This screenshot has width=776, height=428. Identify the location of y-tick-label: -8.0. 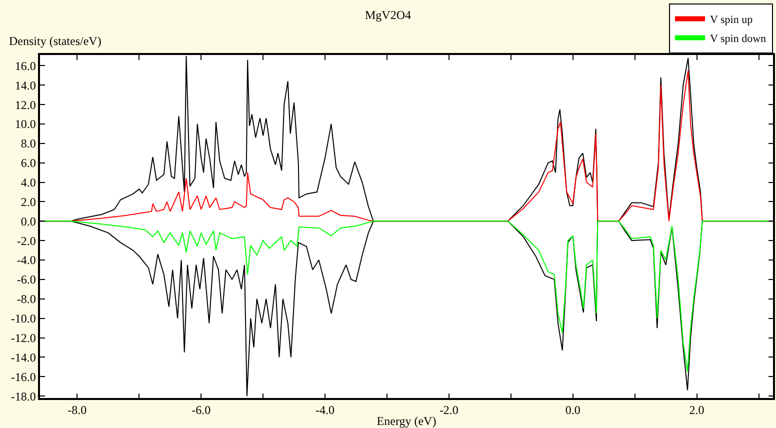
(26, 299).